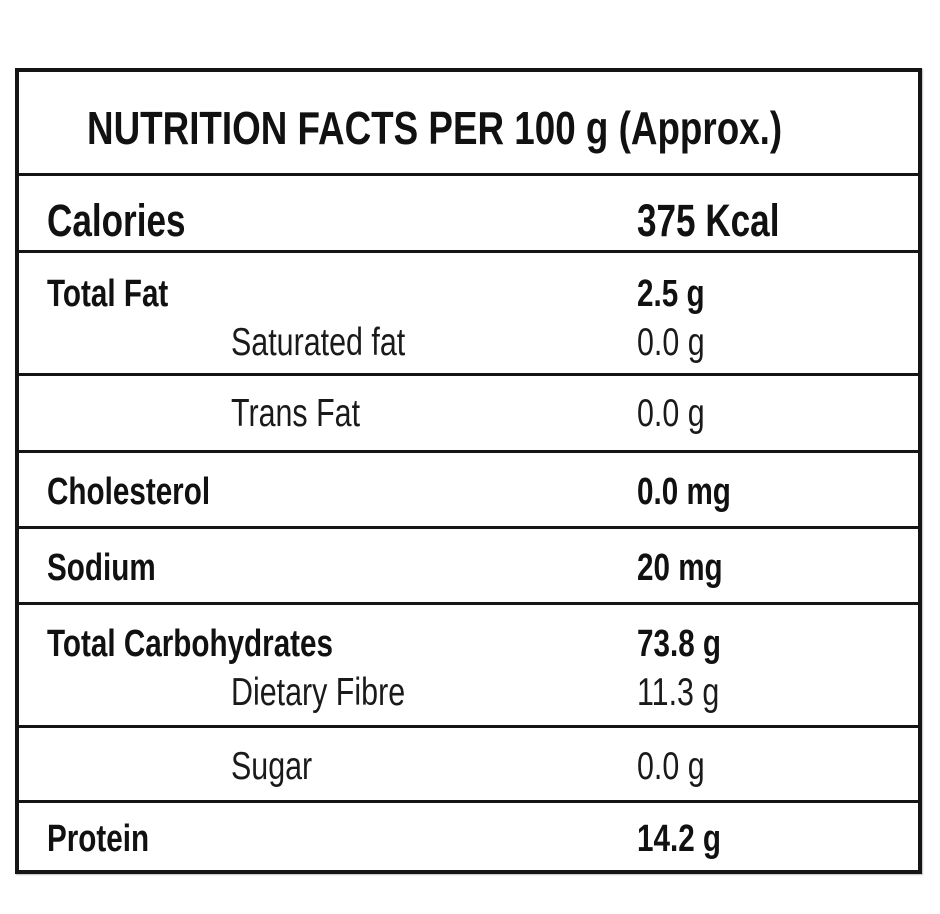 The width and height of the screenshot is (940, 914). Describe the element at coordinates (468, 414) in the screenshot. I see `row-trans-fat: Trans Fat 0.0 g` at that location.